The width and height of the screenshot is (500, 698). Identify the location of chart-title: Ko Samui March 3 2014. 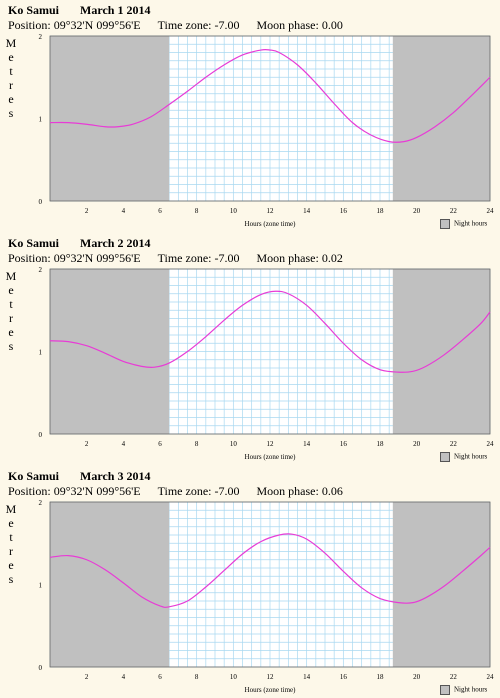
(79, 476).